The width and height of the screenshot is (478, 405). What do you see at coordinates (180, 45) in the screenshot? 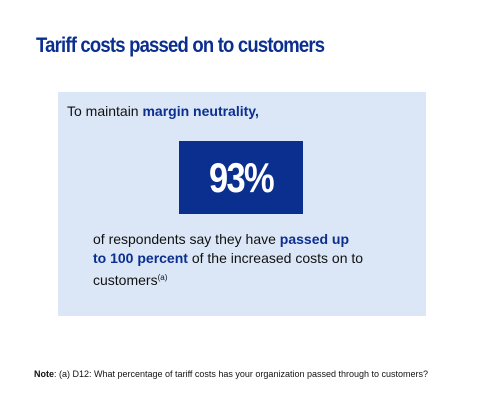
I see `page-title: Tariff costs passed on to customers` at bounding box center [180, 45].